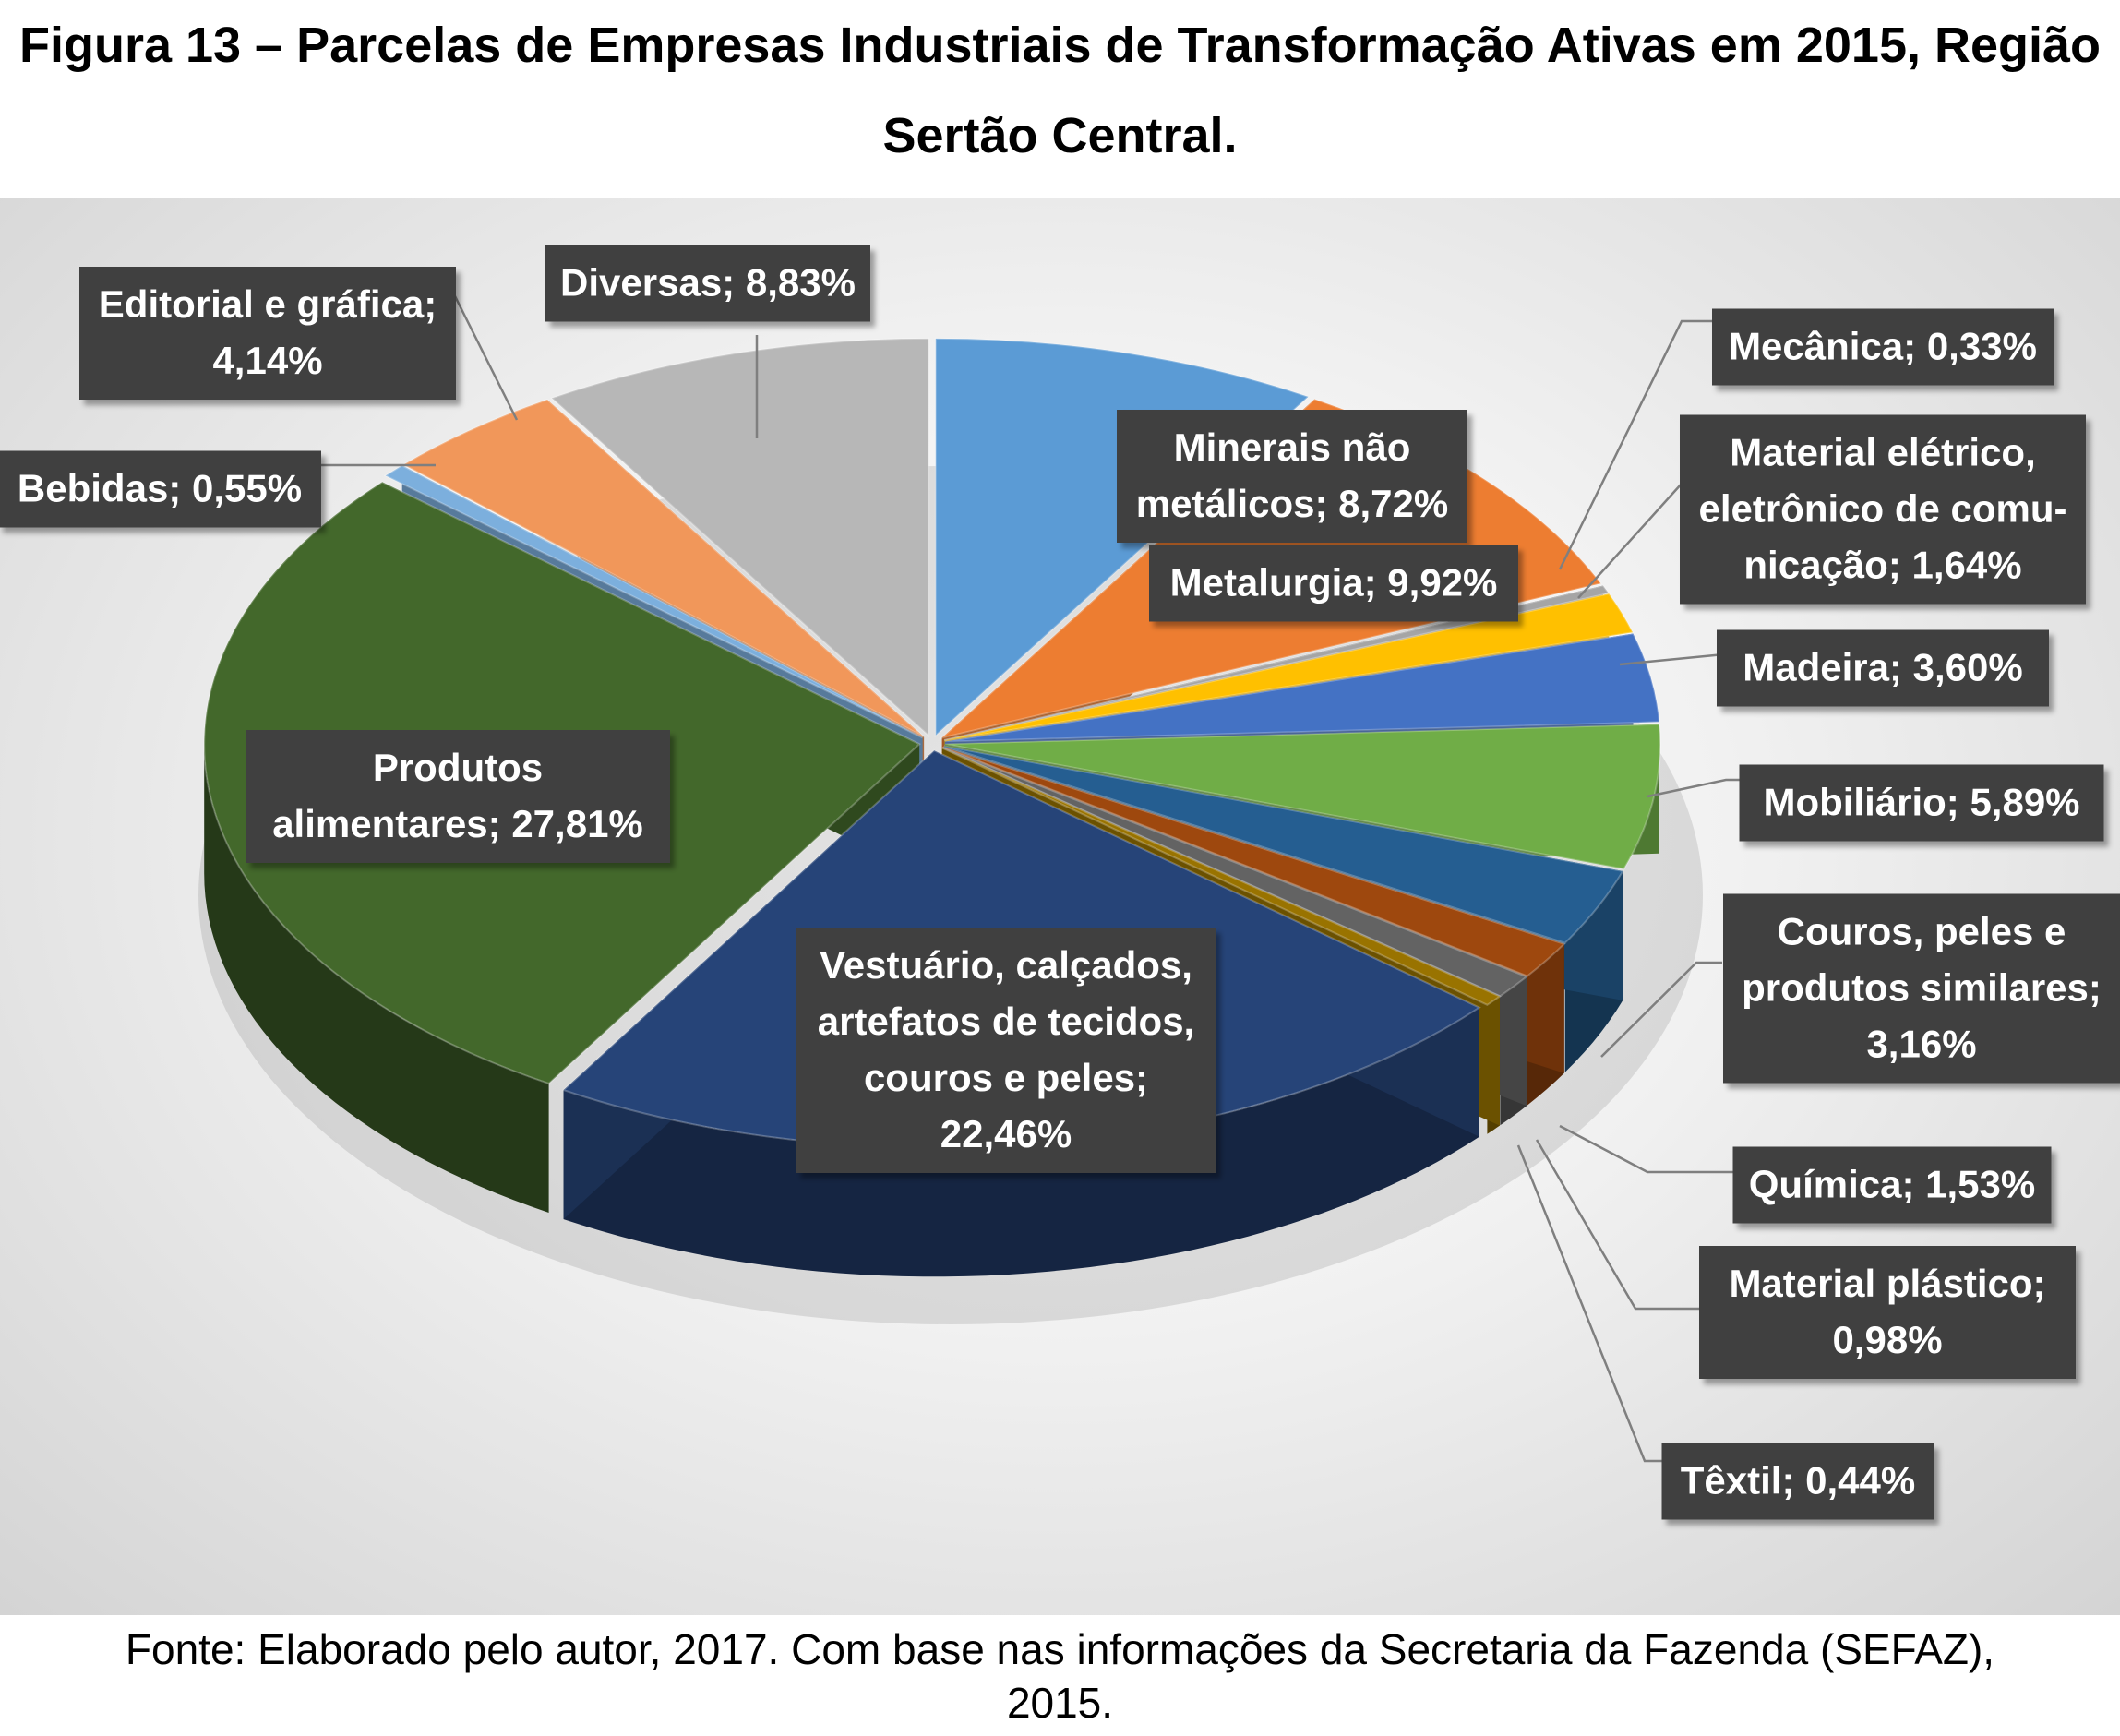  What do you see at coordinates (1887, 1340) in the screenshot?
I see `data-label-text: 0,98%` at bounding box center [1887, 1340].